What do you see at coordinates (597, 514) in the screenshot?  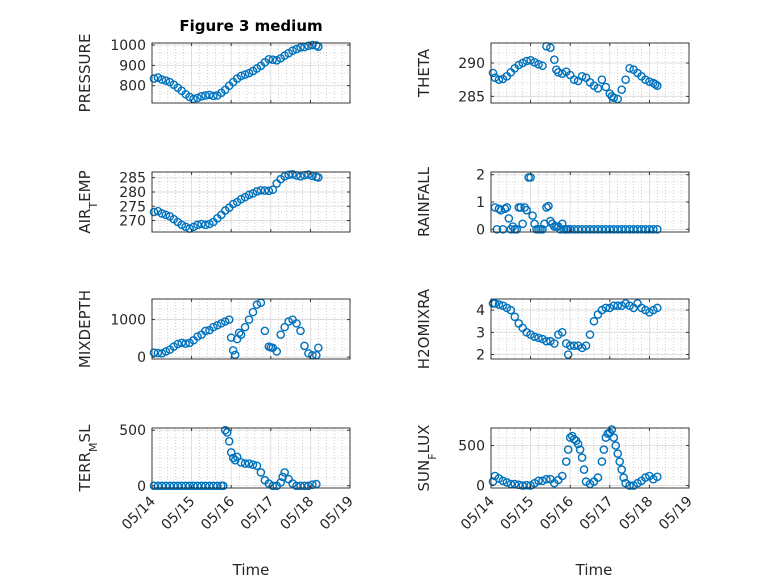 I see `x-tick-label: 05/17` at bounding box center [597, 514].